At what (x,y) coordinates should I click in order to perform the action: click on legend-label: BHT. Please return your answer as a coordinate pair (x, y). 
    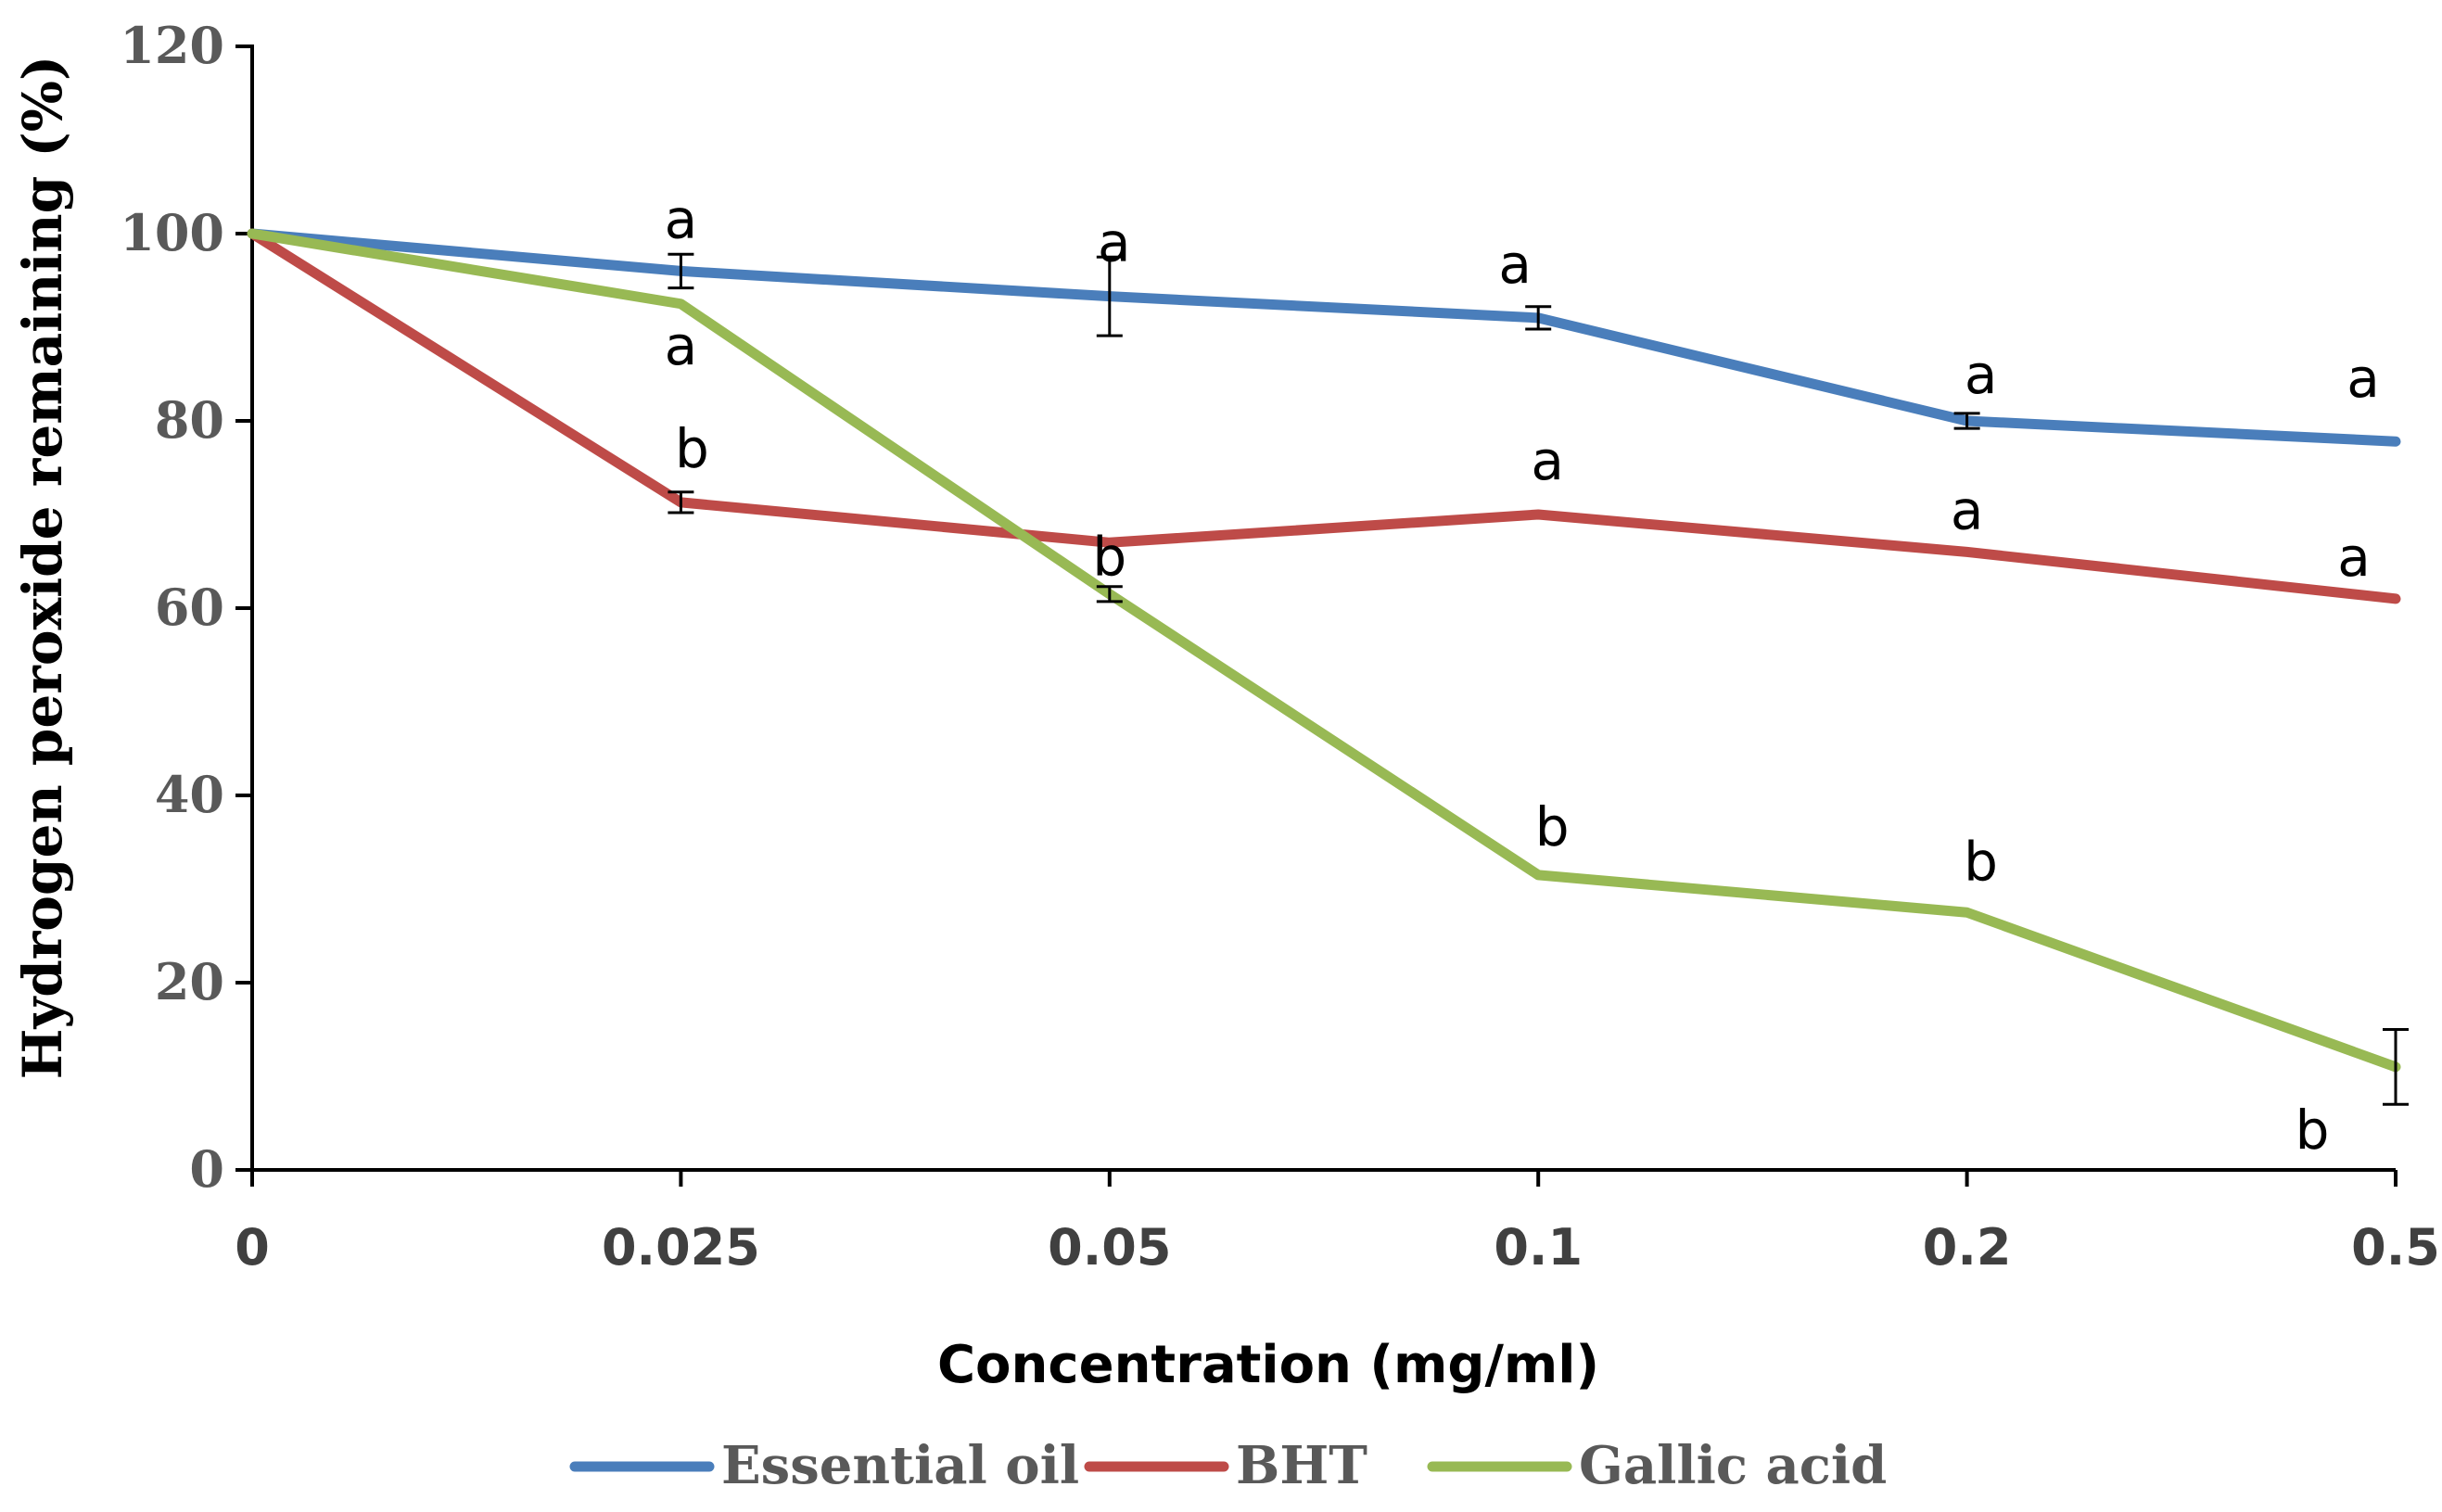
    Looking at the image, I should click on (1301, 1465).